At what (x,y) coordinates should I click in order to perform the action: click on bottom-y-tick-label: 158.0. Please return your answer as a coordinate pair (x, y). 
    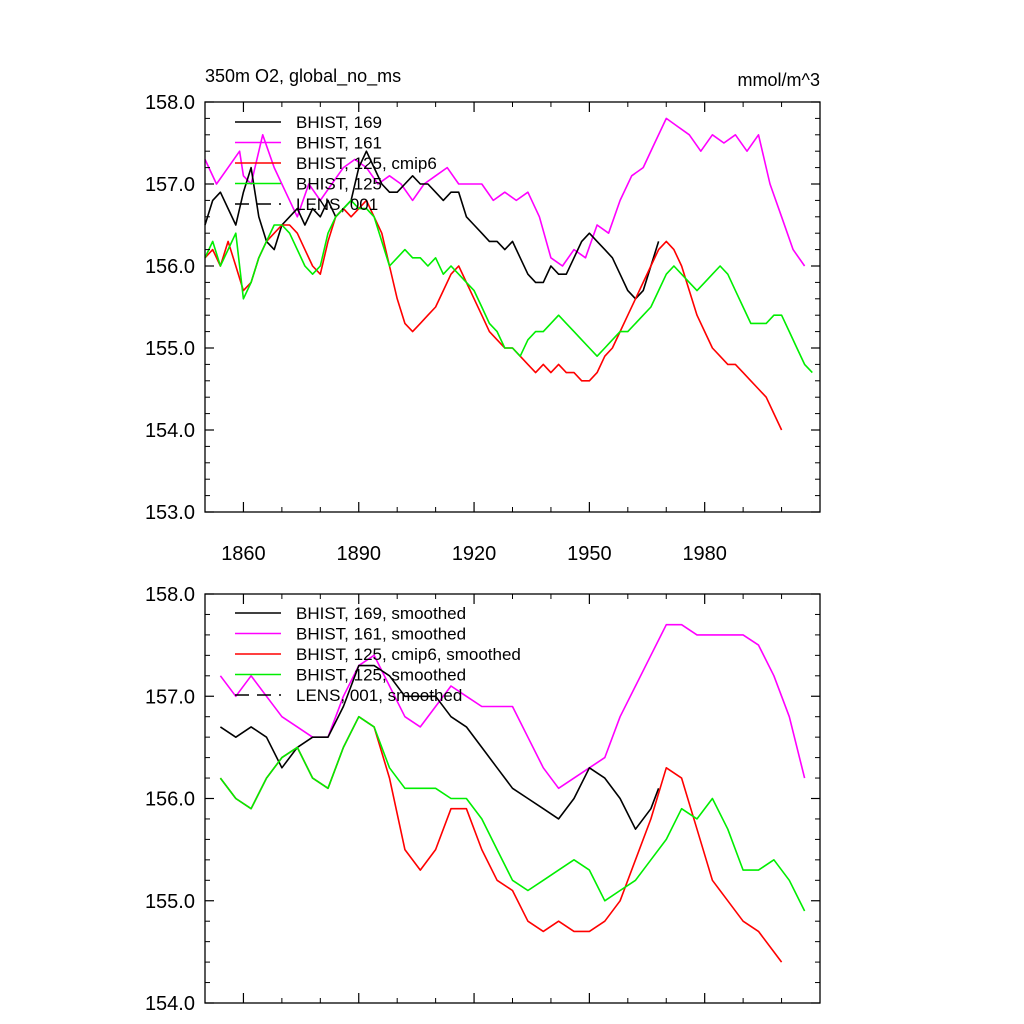
    Looking at the image, I should click on (170, 595).